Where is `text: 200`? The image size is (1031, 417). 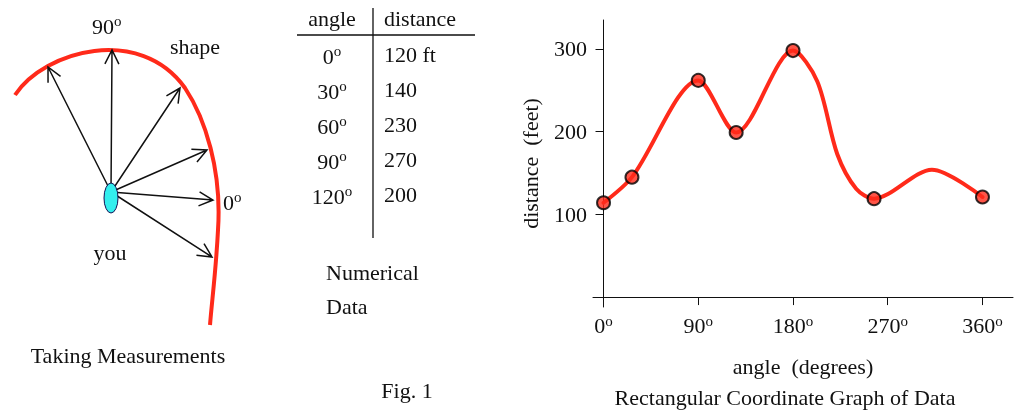
text: 200 is located at coordinates (400, 194).